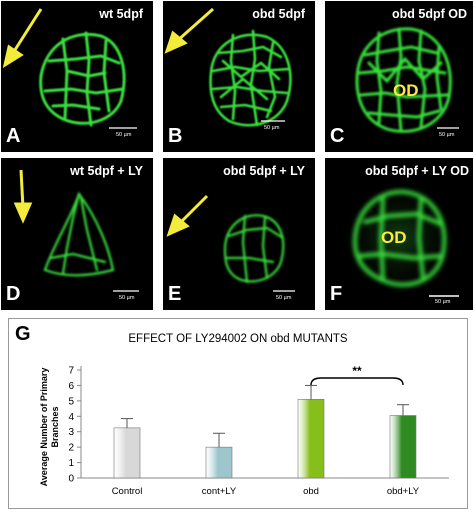 This screenshot has width=474, height=513. What do you see at coordinates (22, 38) in the screenshot?
I see `arrow-a` at bounding box center [22, 38].